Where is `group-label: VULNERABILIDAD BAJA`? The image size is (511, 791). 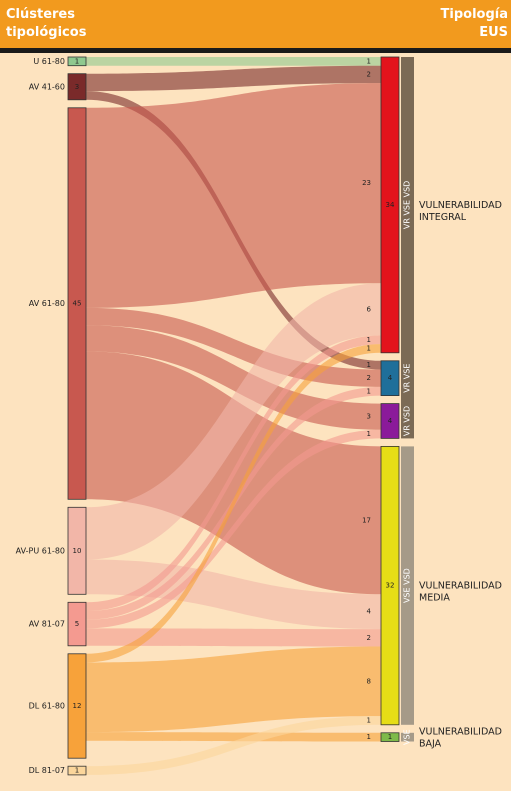 group-label: VULNERABILIDAD BAJA is located at coordinates (460, 737).